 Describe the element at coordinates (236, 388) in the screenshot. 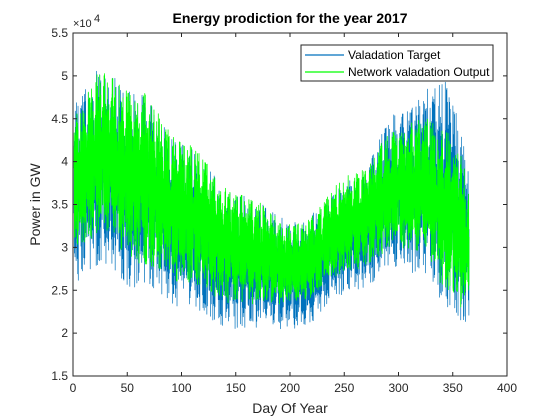

I see `x-tick-label: 150` at that location.